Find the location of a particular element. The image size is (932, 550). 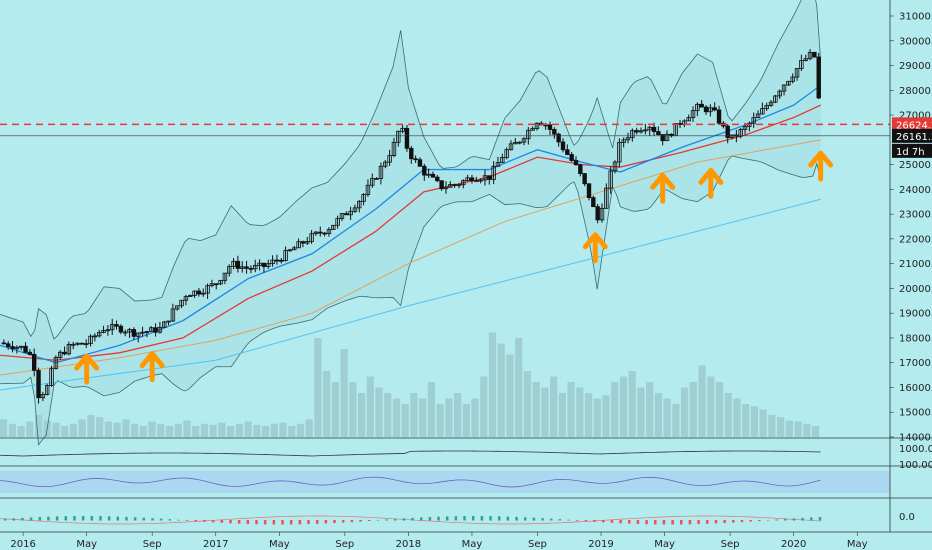

price-tick-label: 15000.0 is located at coordinates (915, 413).